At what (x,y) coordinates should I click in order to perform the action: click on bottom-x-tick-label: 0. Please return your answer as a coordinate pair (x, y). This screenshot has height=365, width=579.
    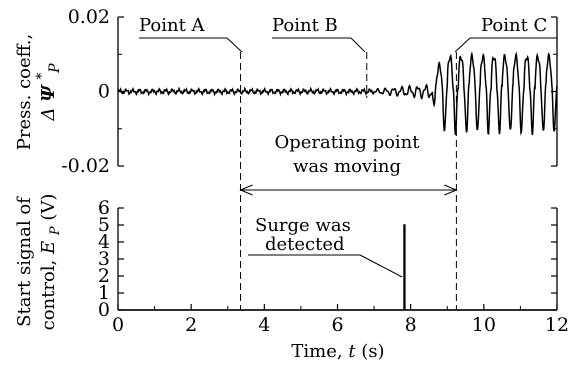
    Looking at the image, I should click on (118, 325).